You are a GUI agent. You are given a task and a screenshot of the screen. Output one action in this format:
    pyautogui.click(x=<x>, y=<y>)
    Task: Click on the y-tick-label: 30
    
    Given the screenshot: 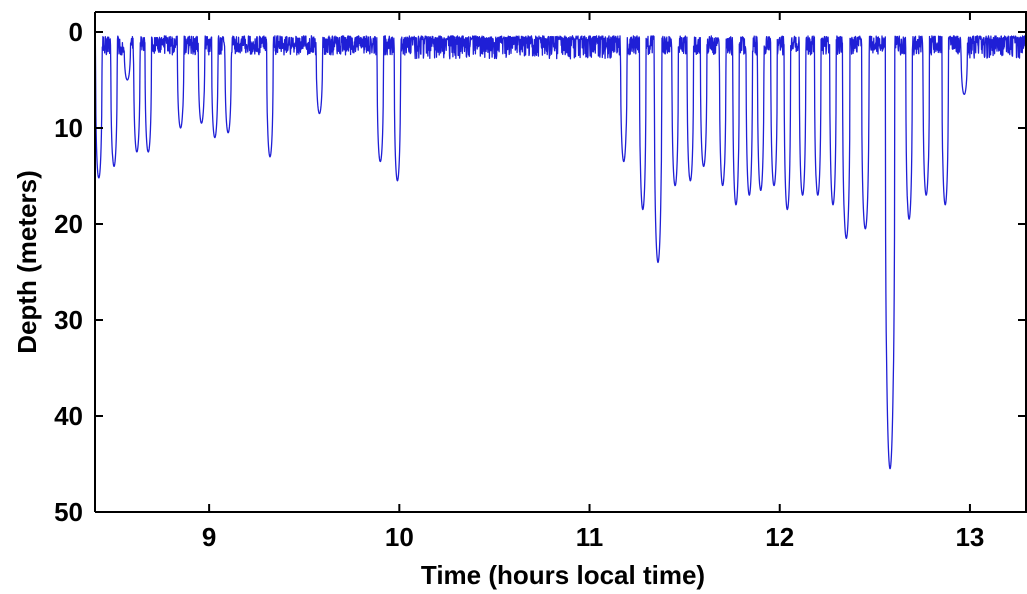 What is the action you would take?
    pyautogui.click(x=68, y=320)
    